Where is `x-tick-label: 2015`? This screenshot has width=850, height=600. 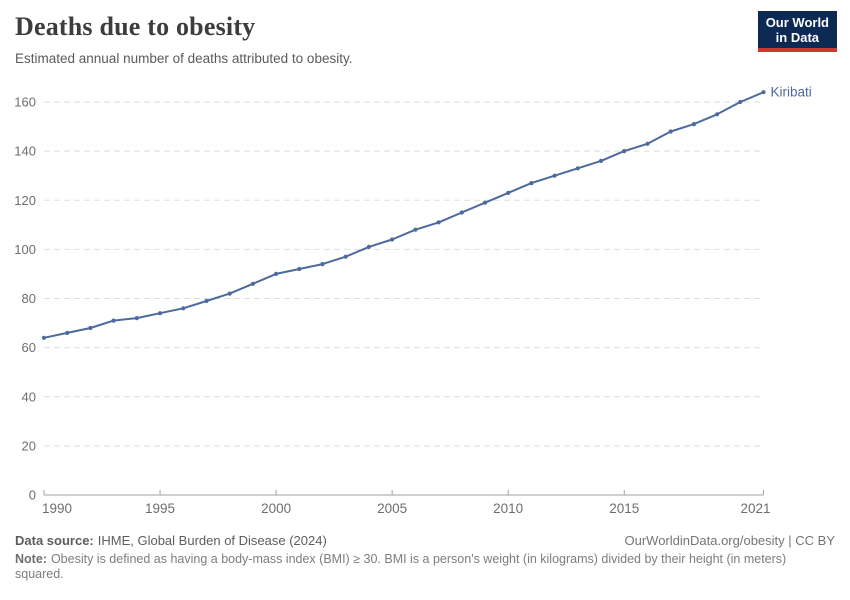 x-tick-label: 2015 is located at coordinates (624, 508).